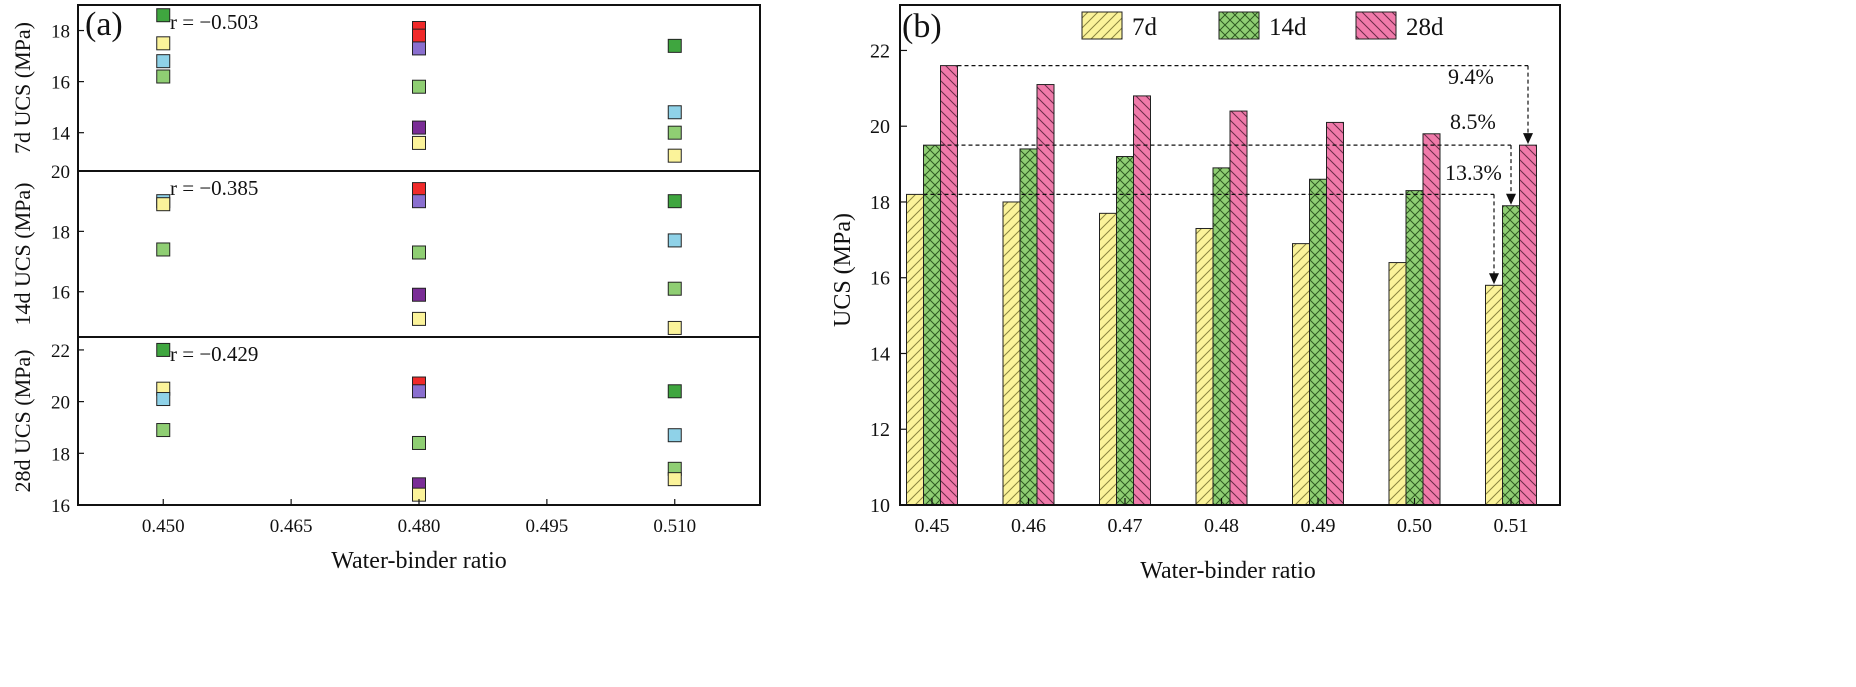 This screenshot has height=687, width=1856. I want to click on y-tick-label: 22, so click(60, 351).